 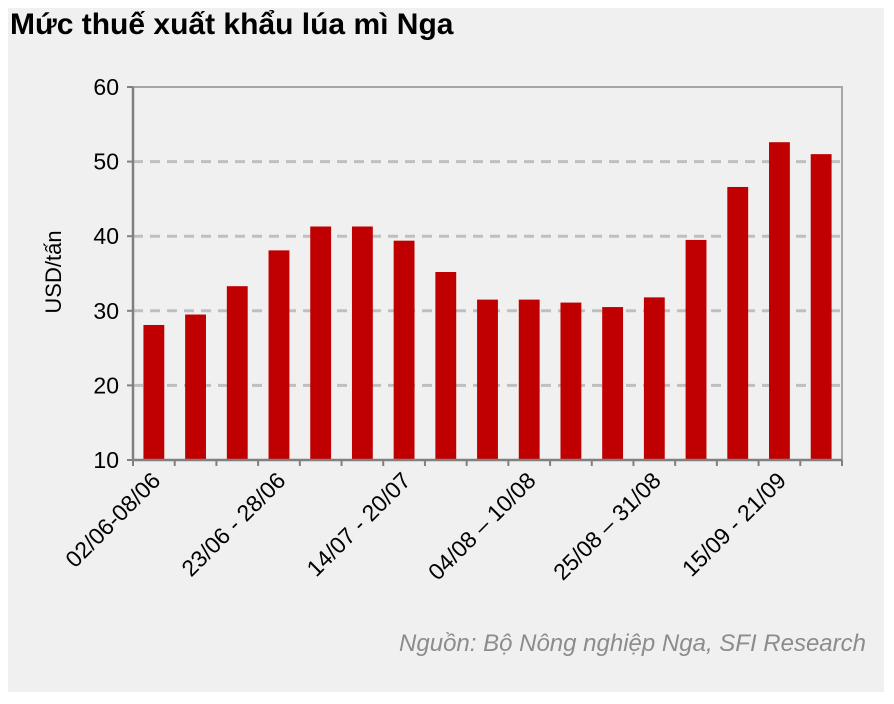 I want to click on y-tick-label: 20, so click(x=106, y=385).